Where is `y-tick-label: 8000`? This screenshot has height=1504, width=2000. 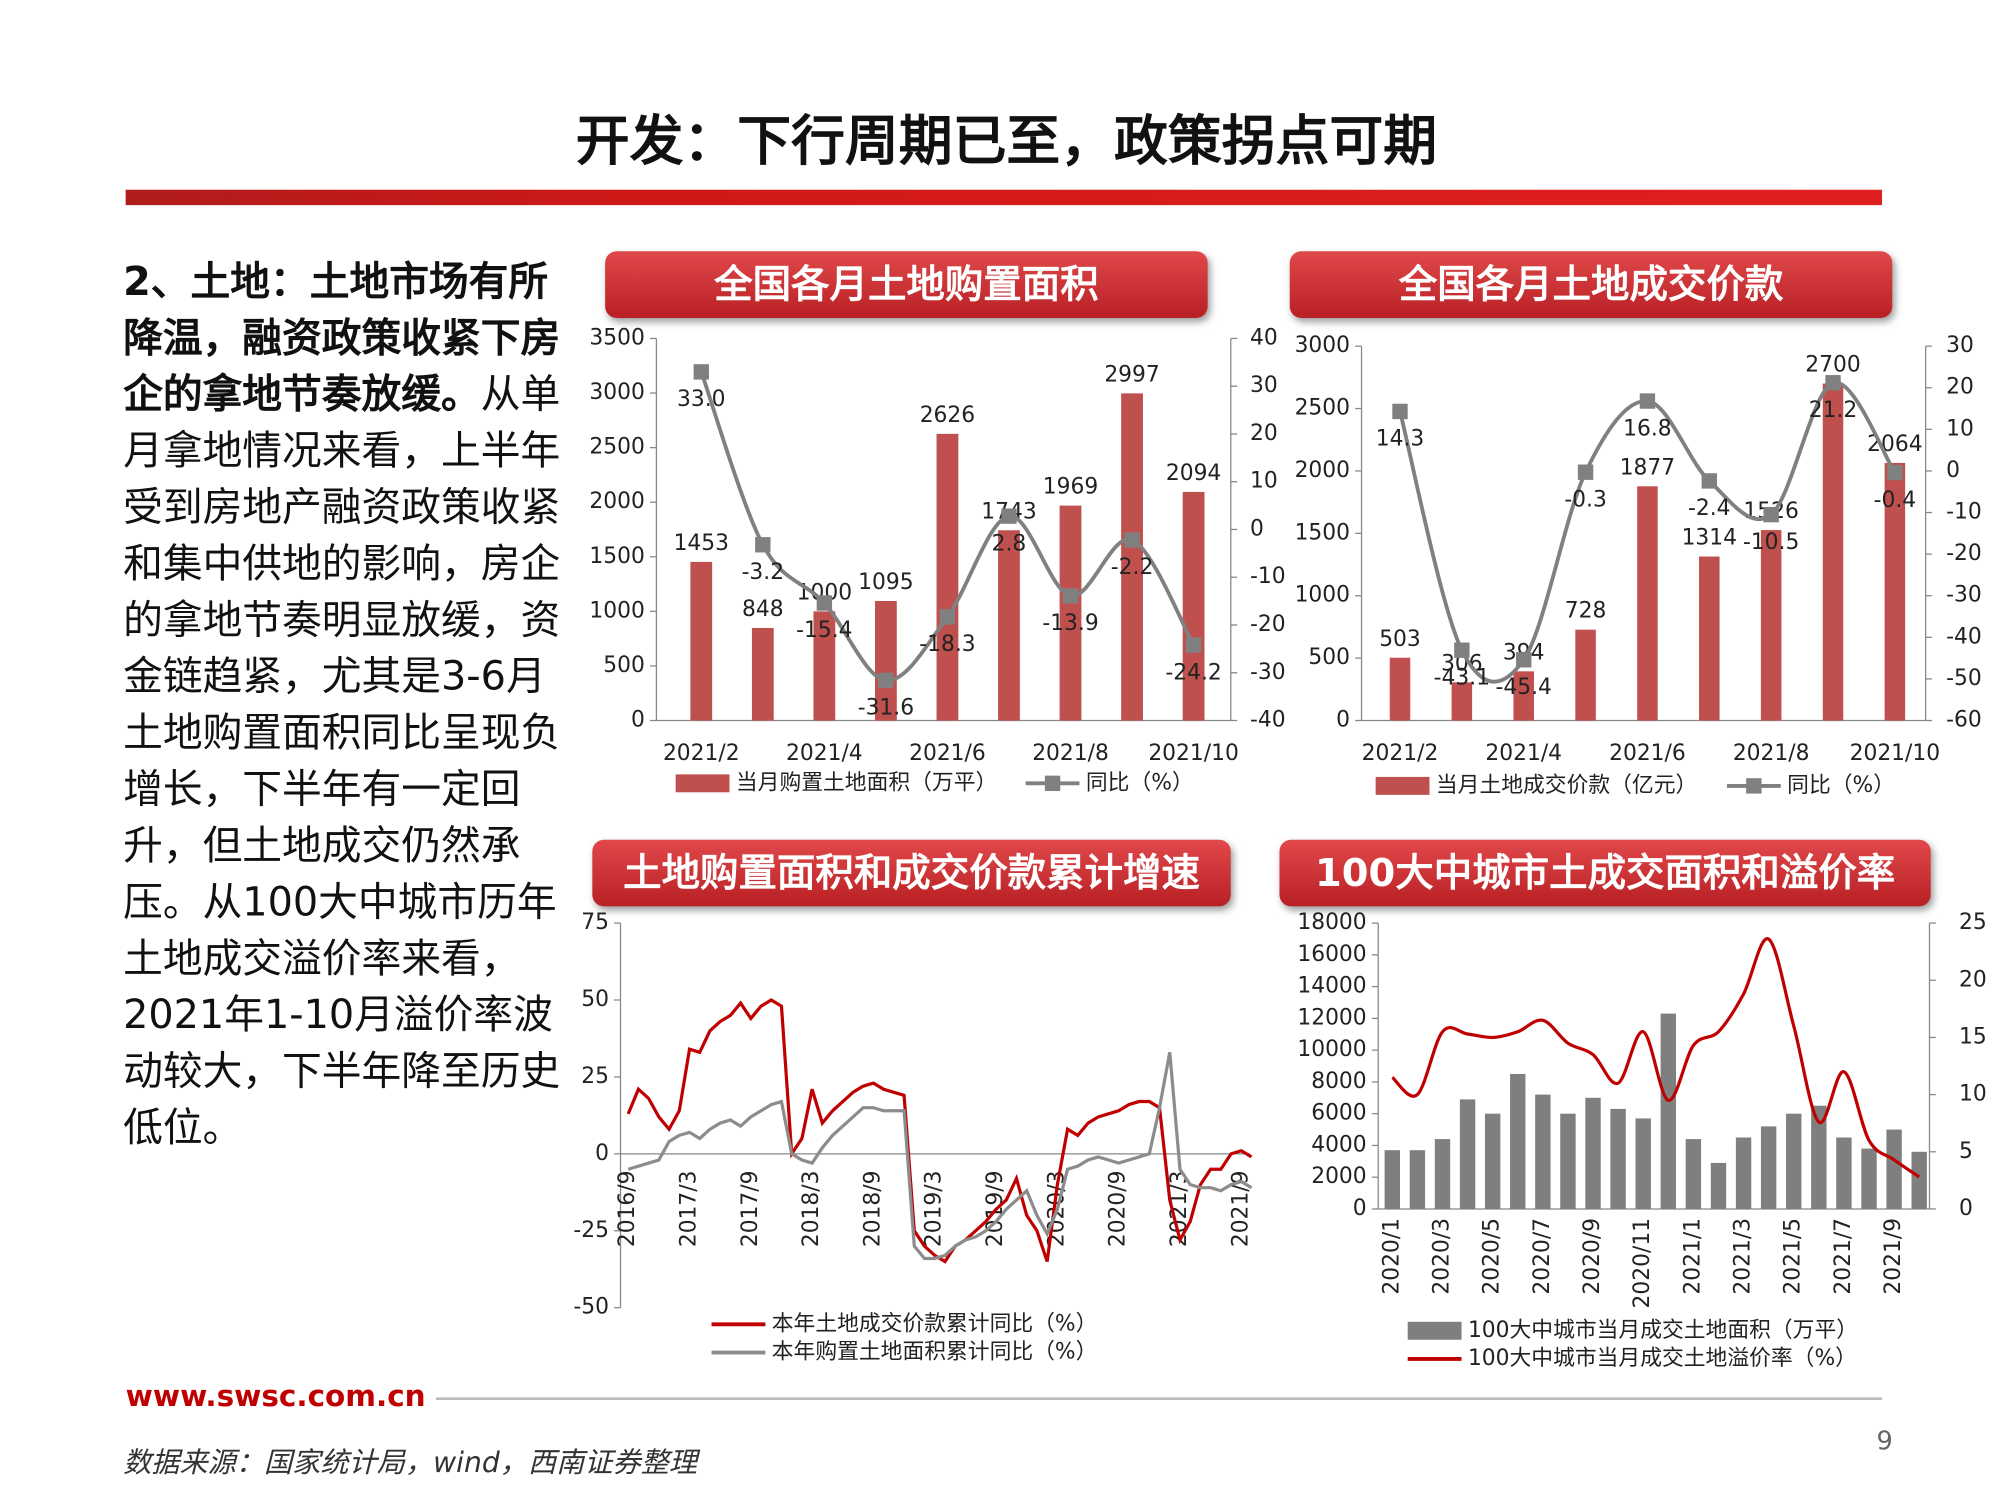 y-tick-label: 8000 is located at coordinates (1338, 1081).